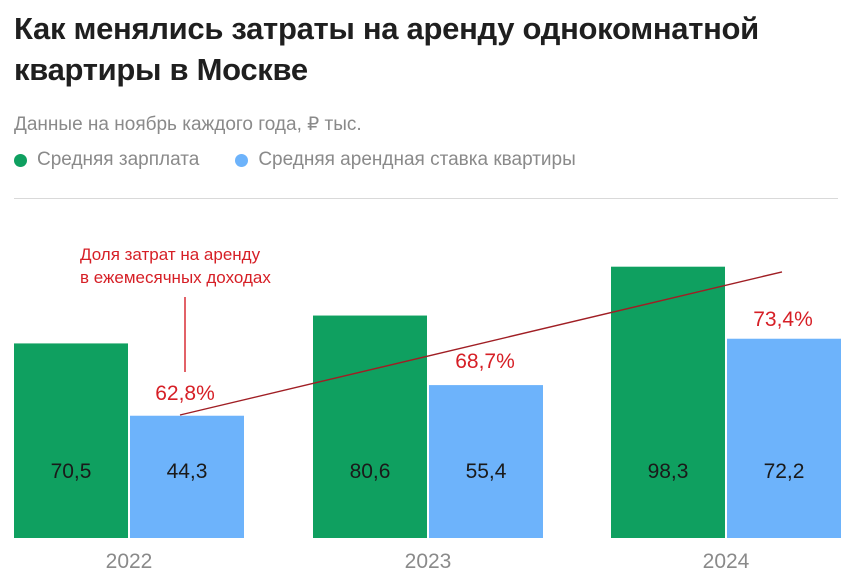 The width and height of the screenshot is (852, 584). I want to click on legend-label-salary: Средняя зарплата, so click(118, 159).